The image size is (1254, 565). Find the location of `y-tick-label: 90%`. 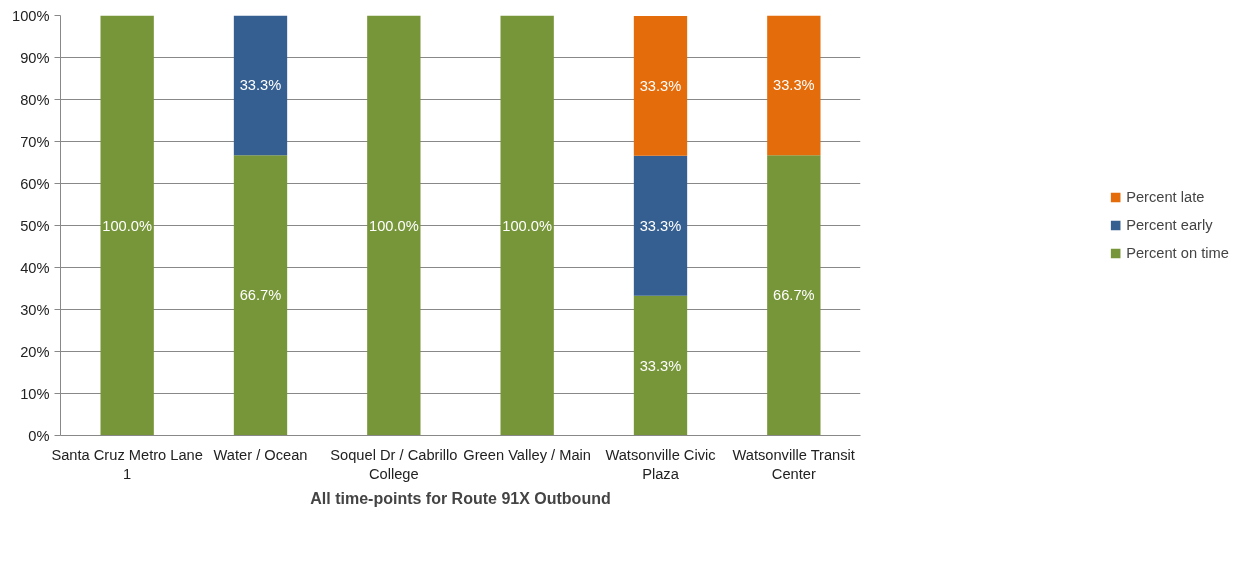

y-tick-label: 90% is located at coordinates (35, 57).